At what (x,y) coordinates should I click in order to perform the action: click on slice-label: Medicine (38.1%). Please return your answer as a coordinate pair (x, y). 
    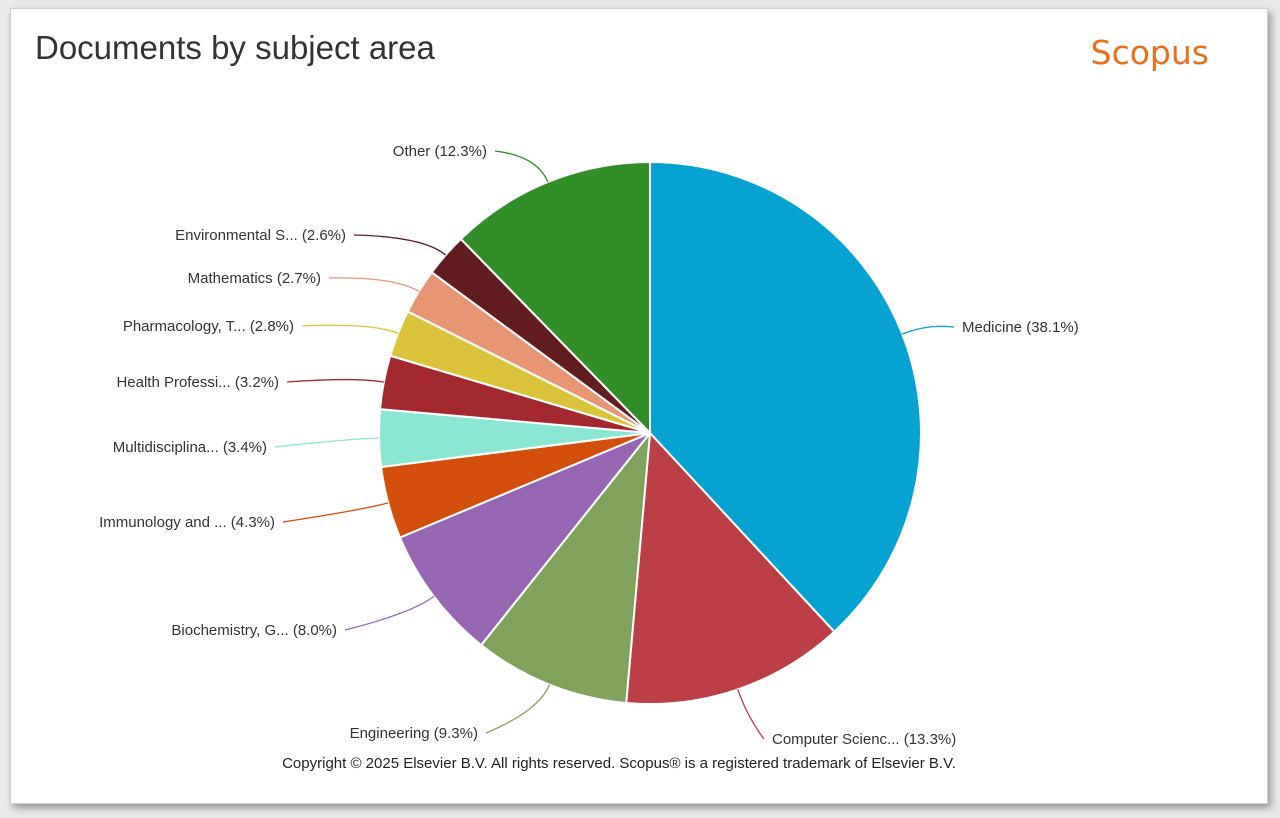
    Looking at the image, I should click on (1020, 327).